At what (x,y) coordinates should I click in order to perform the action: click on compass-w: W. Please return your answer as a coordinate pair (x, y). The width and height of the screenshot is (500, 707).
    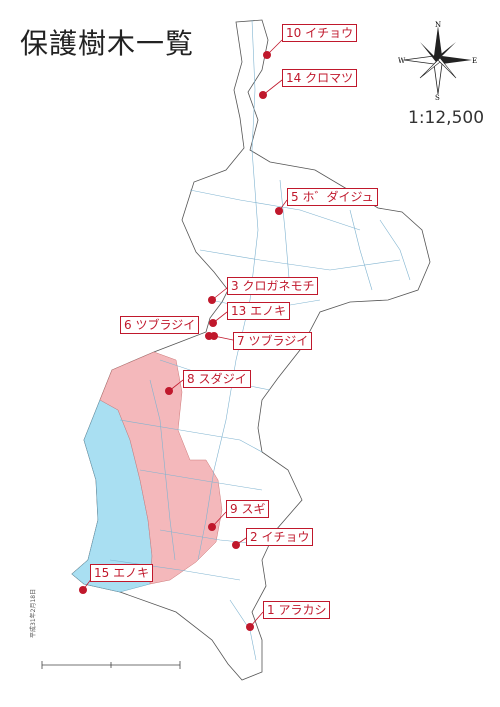
    Looking at the image, I should click on (402, 61).